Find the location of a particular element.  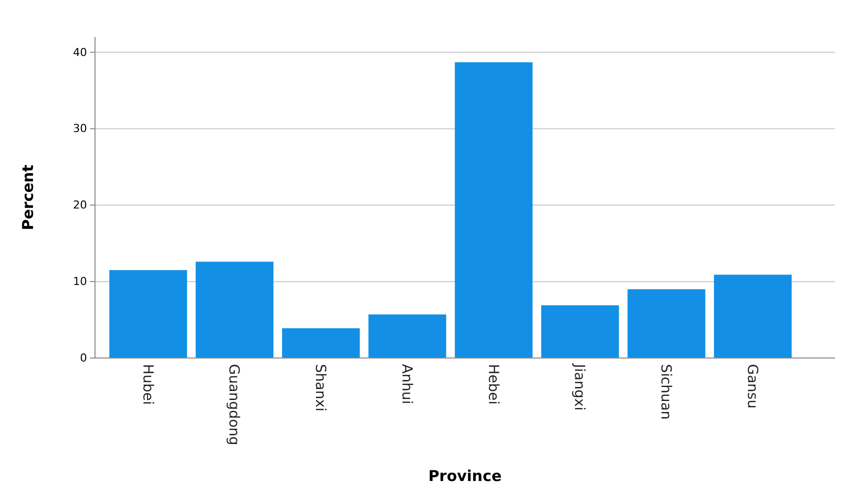

y-tick-label: 20 is located at coordinates (80, 205).